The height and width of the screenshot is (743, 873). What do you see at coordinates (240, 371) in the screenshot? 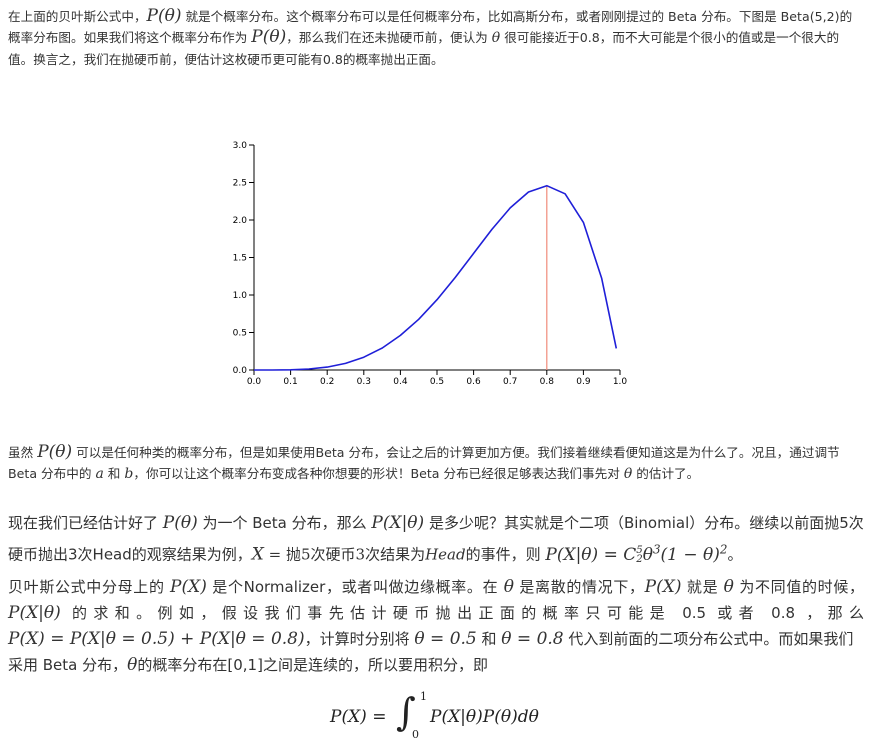
I see `y-tick-label: 0.0` at bounding box center [240, 371].